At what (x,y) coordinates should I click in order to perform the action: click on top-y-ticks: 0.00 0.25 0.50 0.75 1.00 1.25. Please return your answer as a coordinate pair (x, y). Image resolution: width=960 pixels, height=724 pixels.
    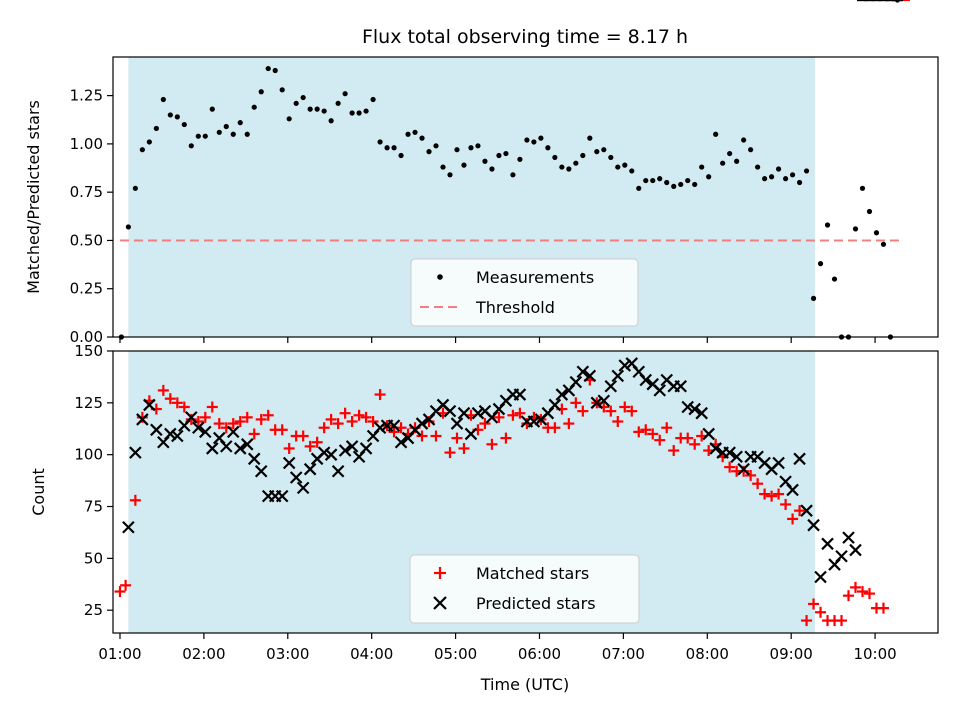
    Looking at the image, I should click on (91, 216).